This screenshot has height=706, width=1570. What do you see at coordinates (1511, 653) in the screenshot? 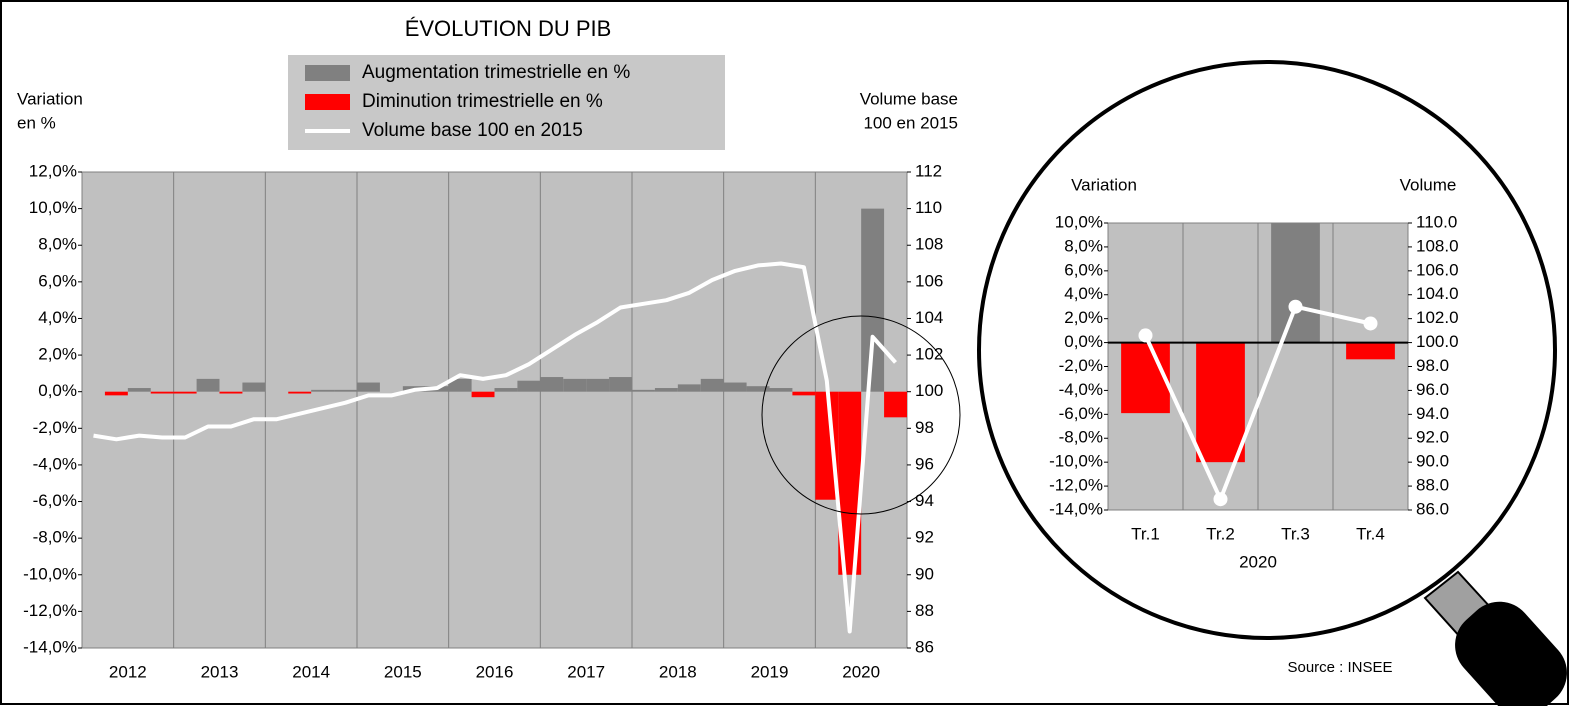
I see `magnifier-handle` at bounding box center [1511, 653].